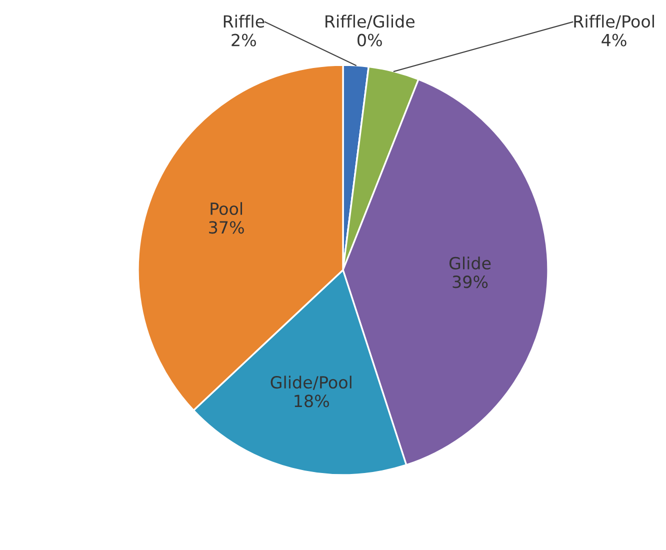 The image size is (666, 550). Describe the element at coordinates (244, 21) in the screenshot. I see `slice-label: Riffle` at that location.